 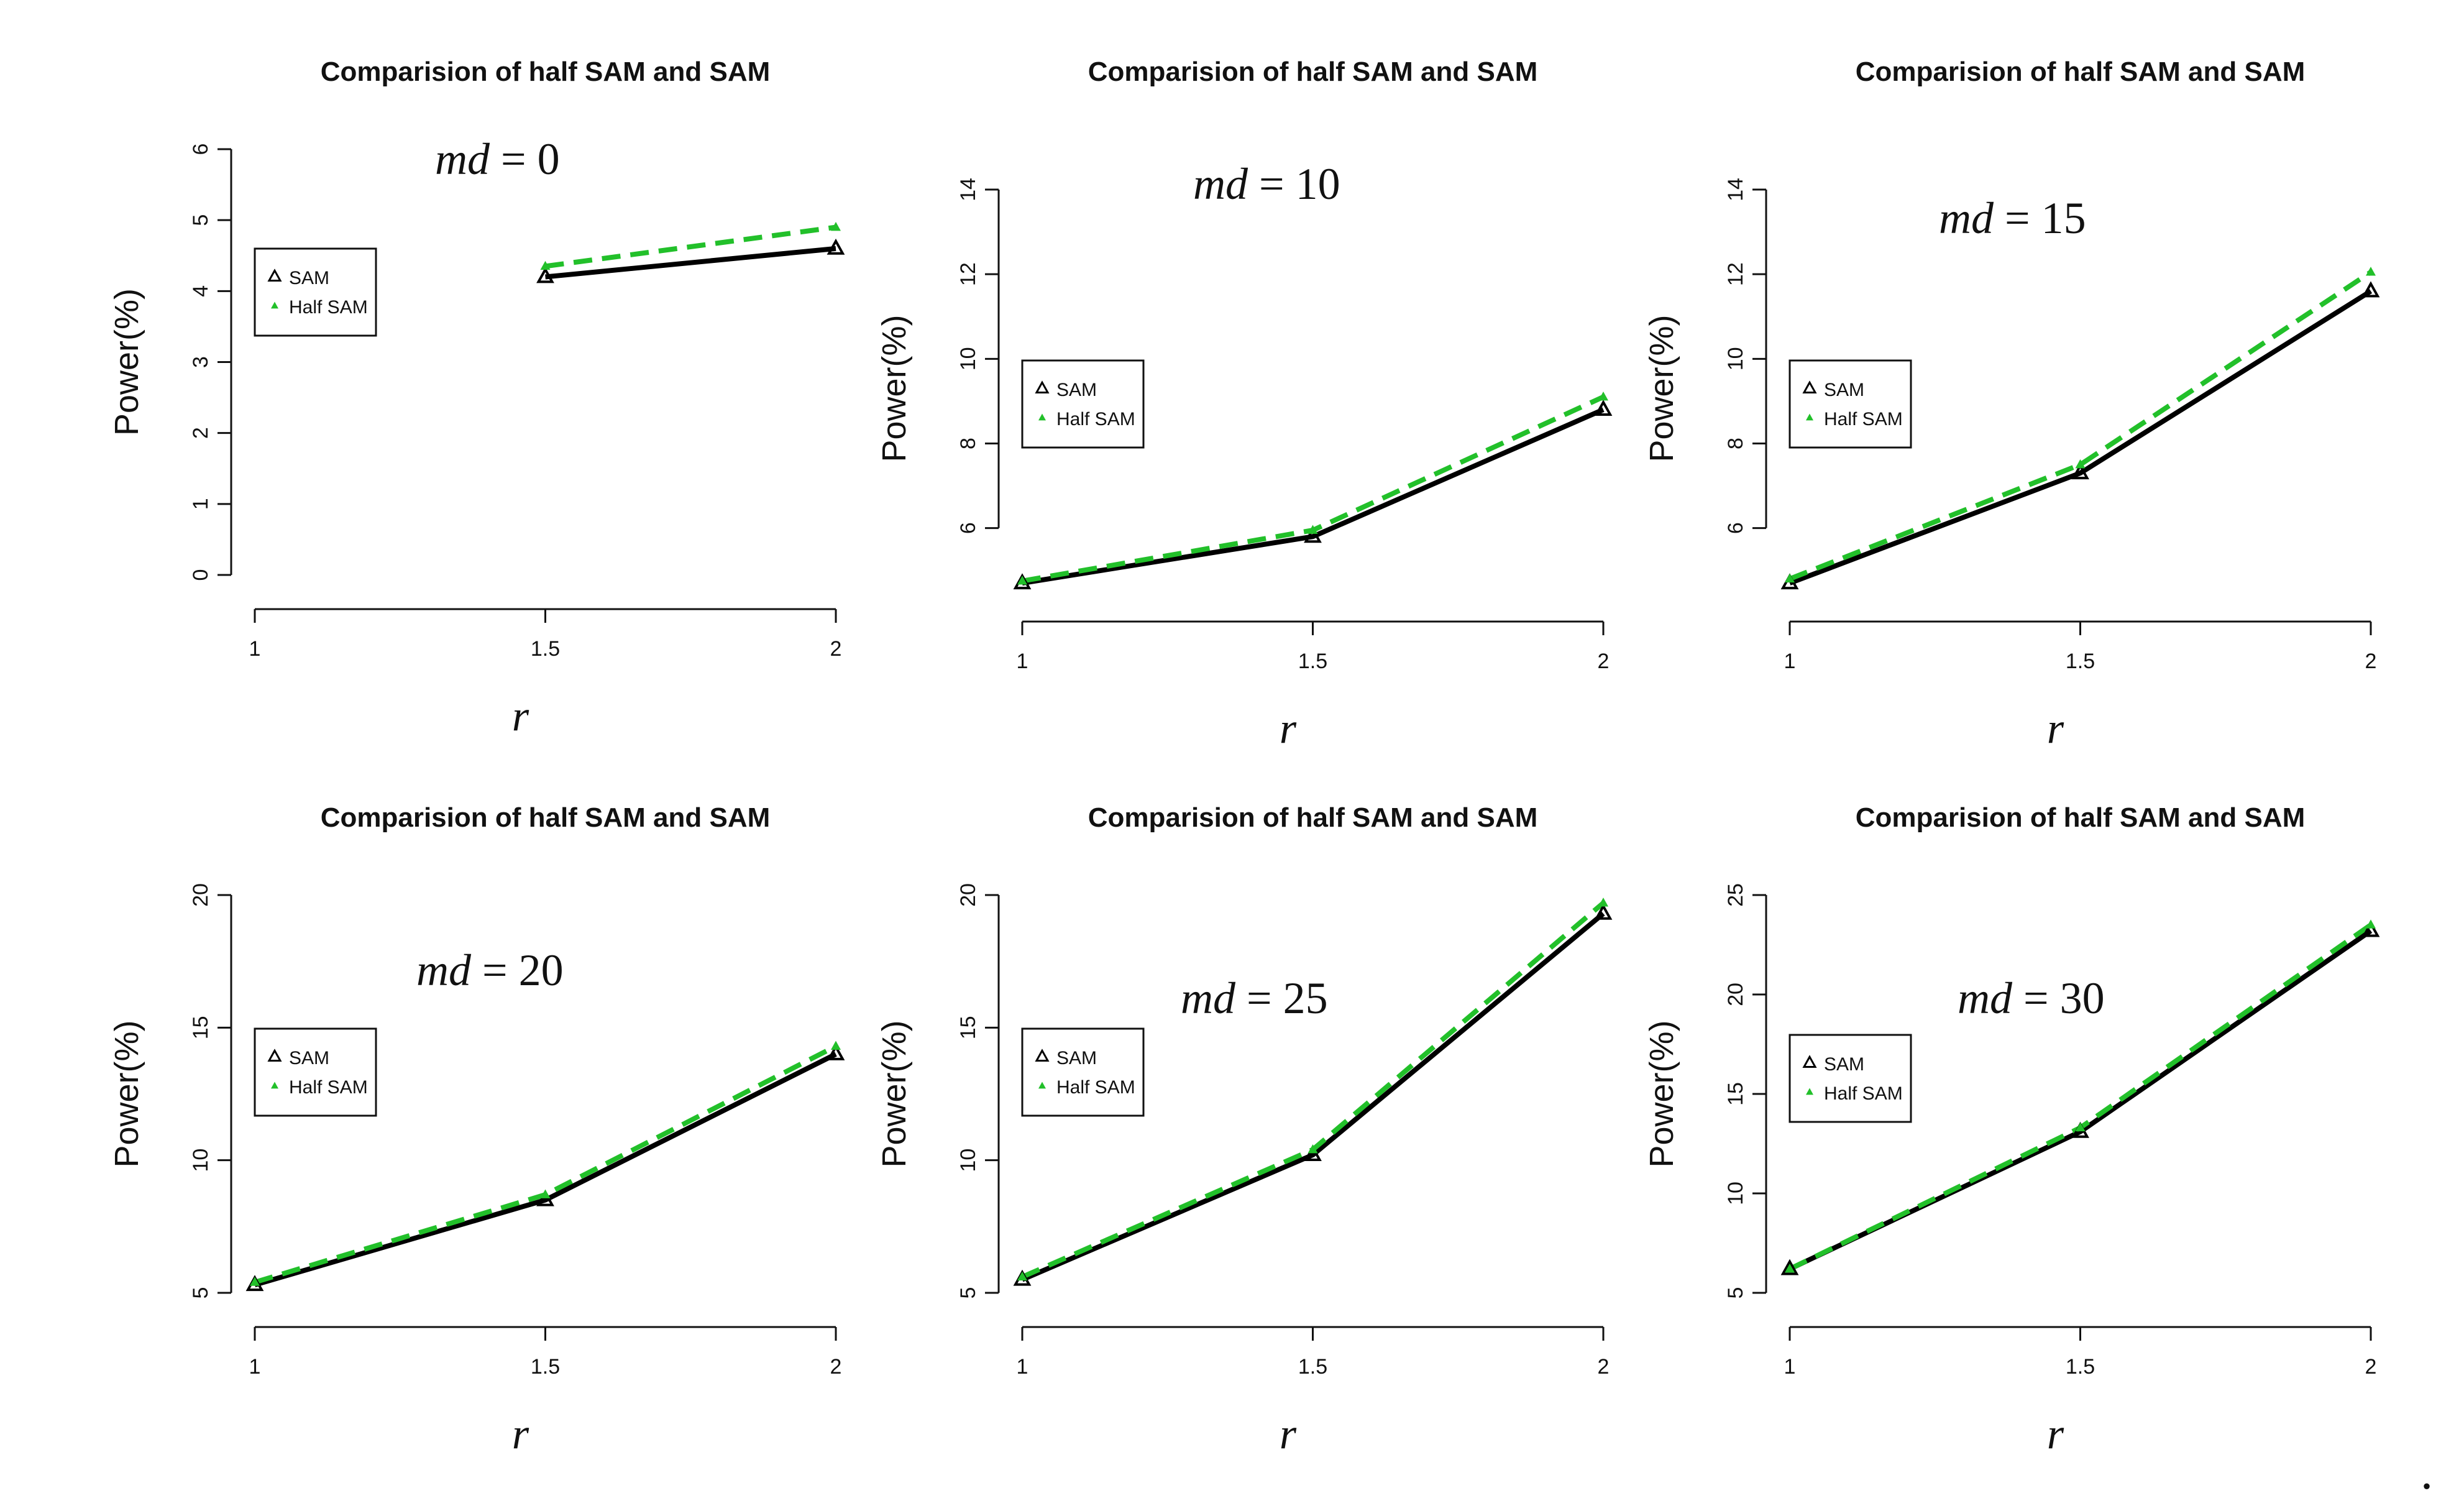 What do you see at coordinates (1318, 184) in the screenshot?
I see `md-value: 10` at bounding box center [1318, 184].